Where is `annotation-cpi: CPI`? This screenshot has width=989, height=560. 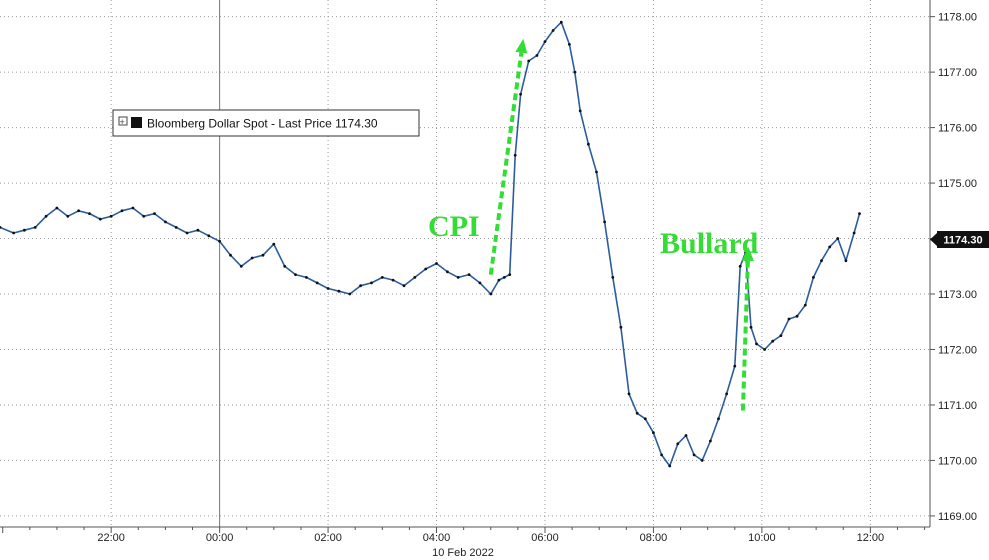 annotation-cpi: CPI is located at coordinates (454, 226).